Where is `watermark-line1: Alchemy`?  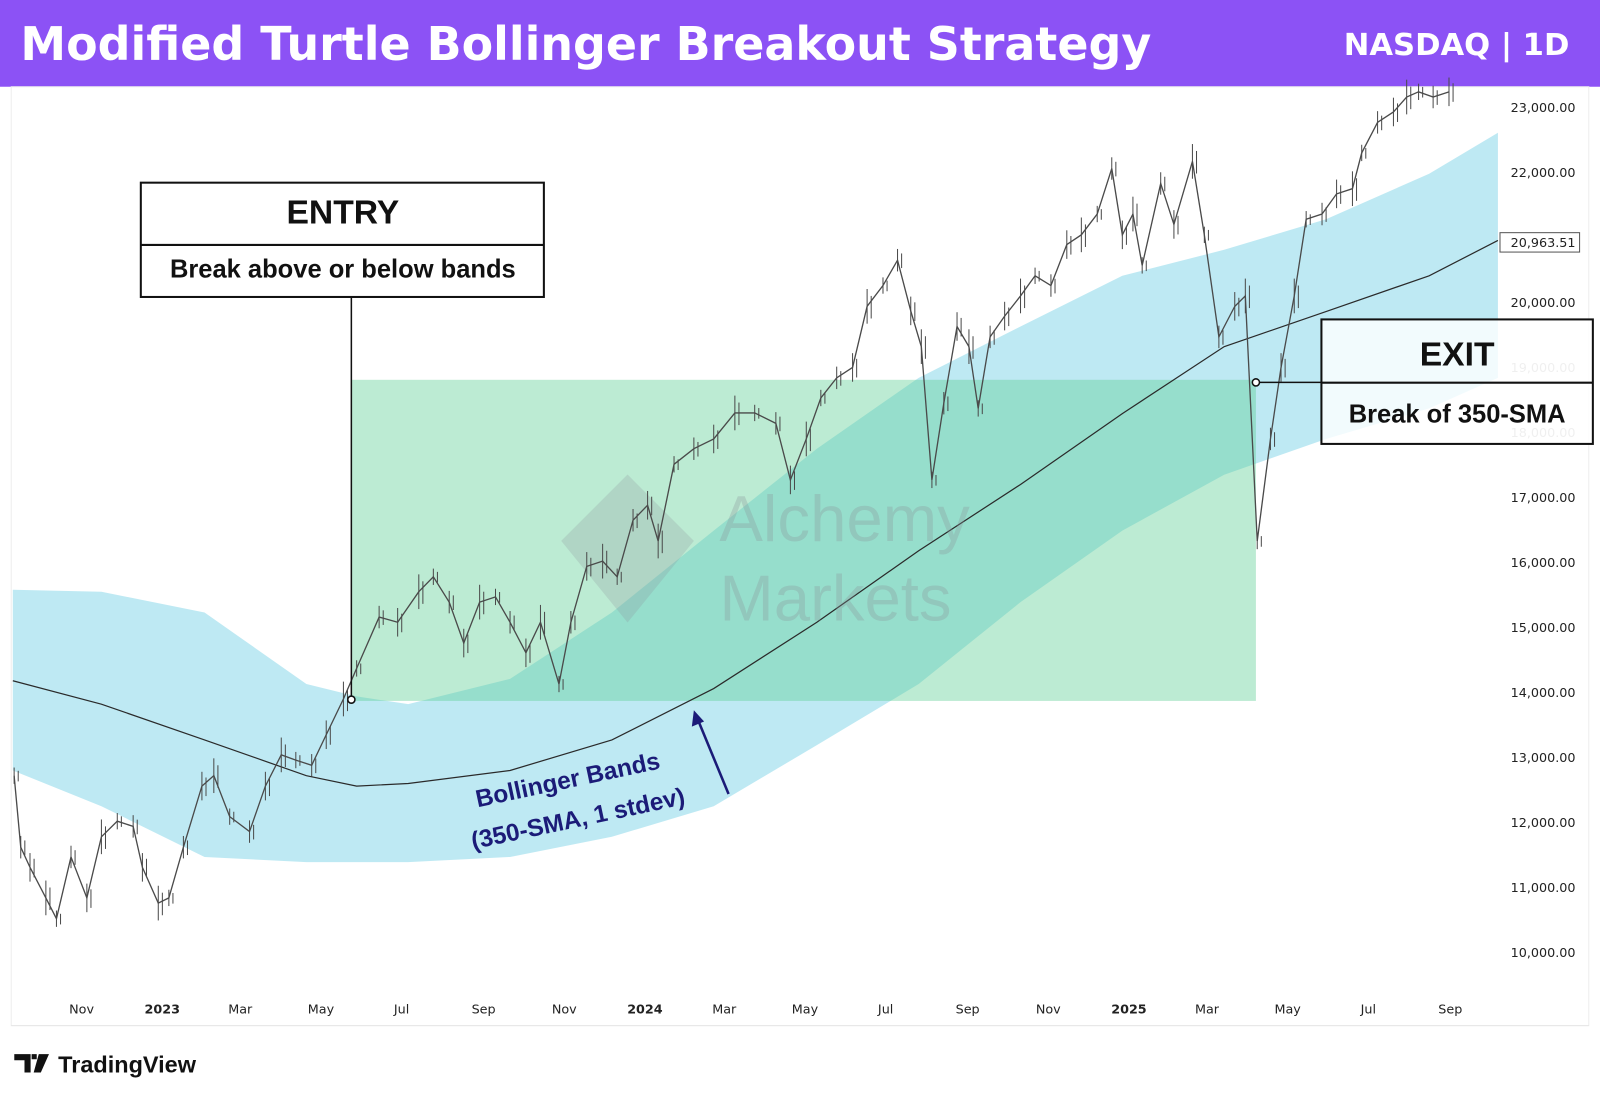
watermark-line1: Alchemy is located at coordinates (844, 518).